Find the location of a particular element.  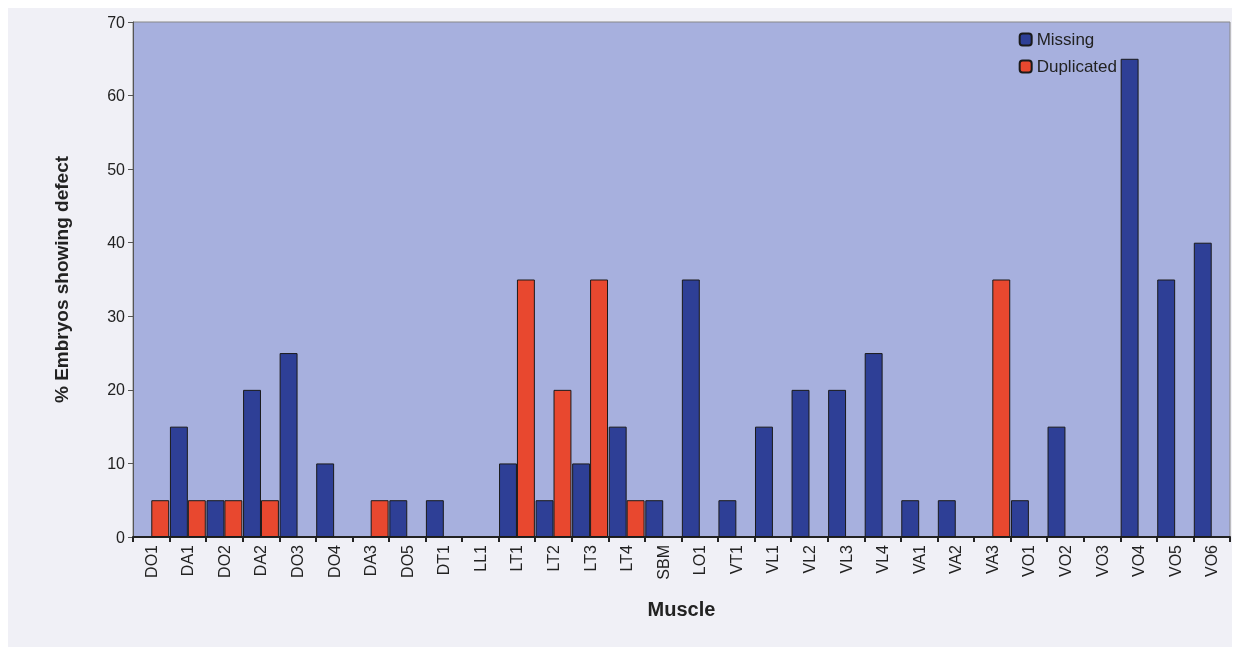

x-tick-label: DO2 is located at coordinates (224, 561).